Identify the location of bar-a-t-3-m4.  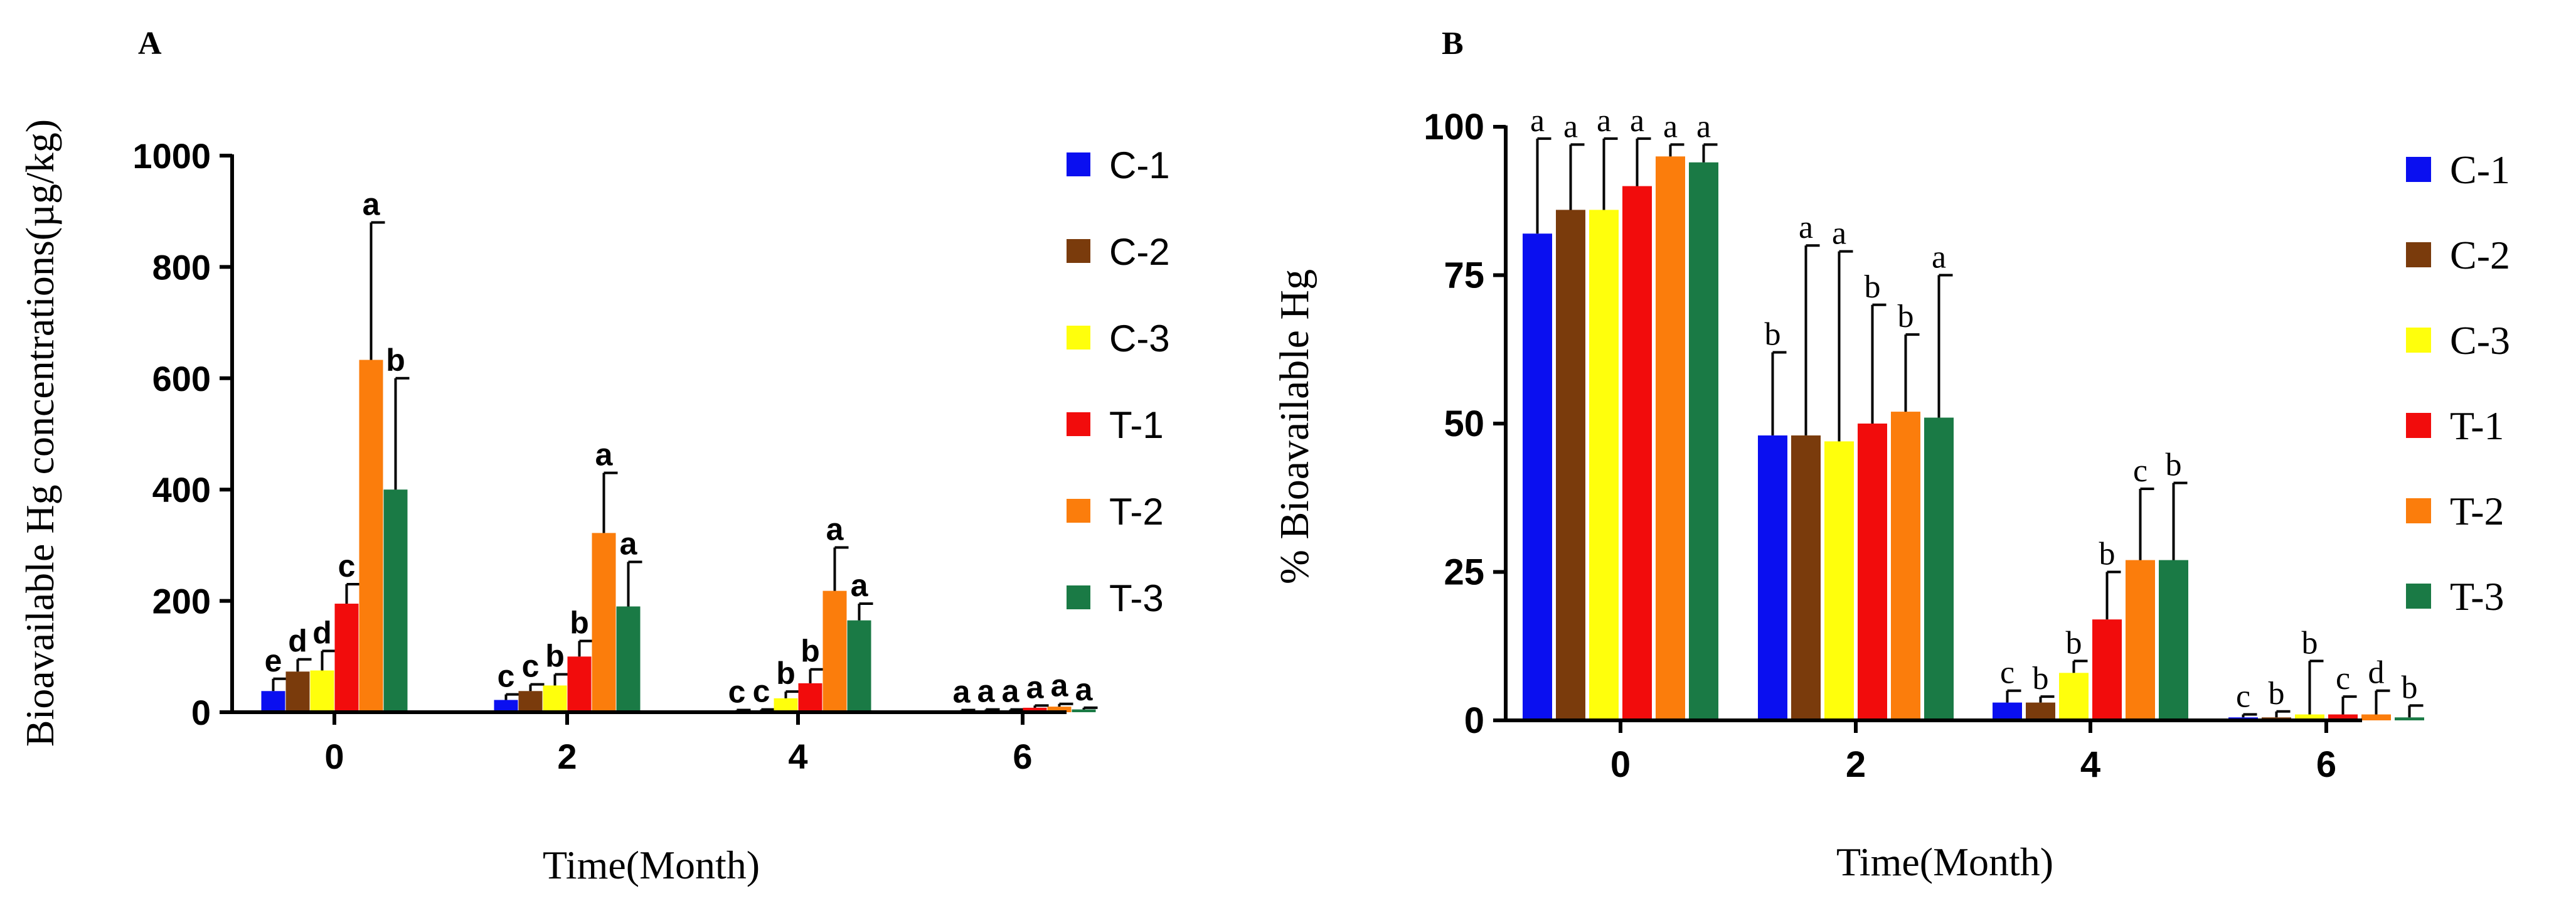
(859, 666).